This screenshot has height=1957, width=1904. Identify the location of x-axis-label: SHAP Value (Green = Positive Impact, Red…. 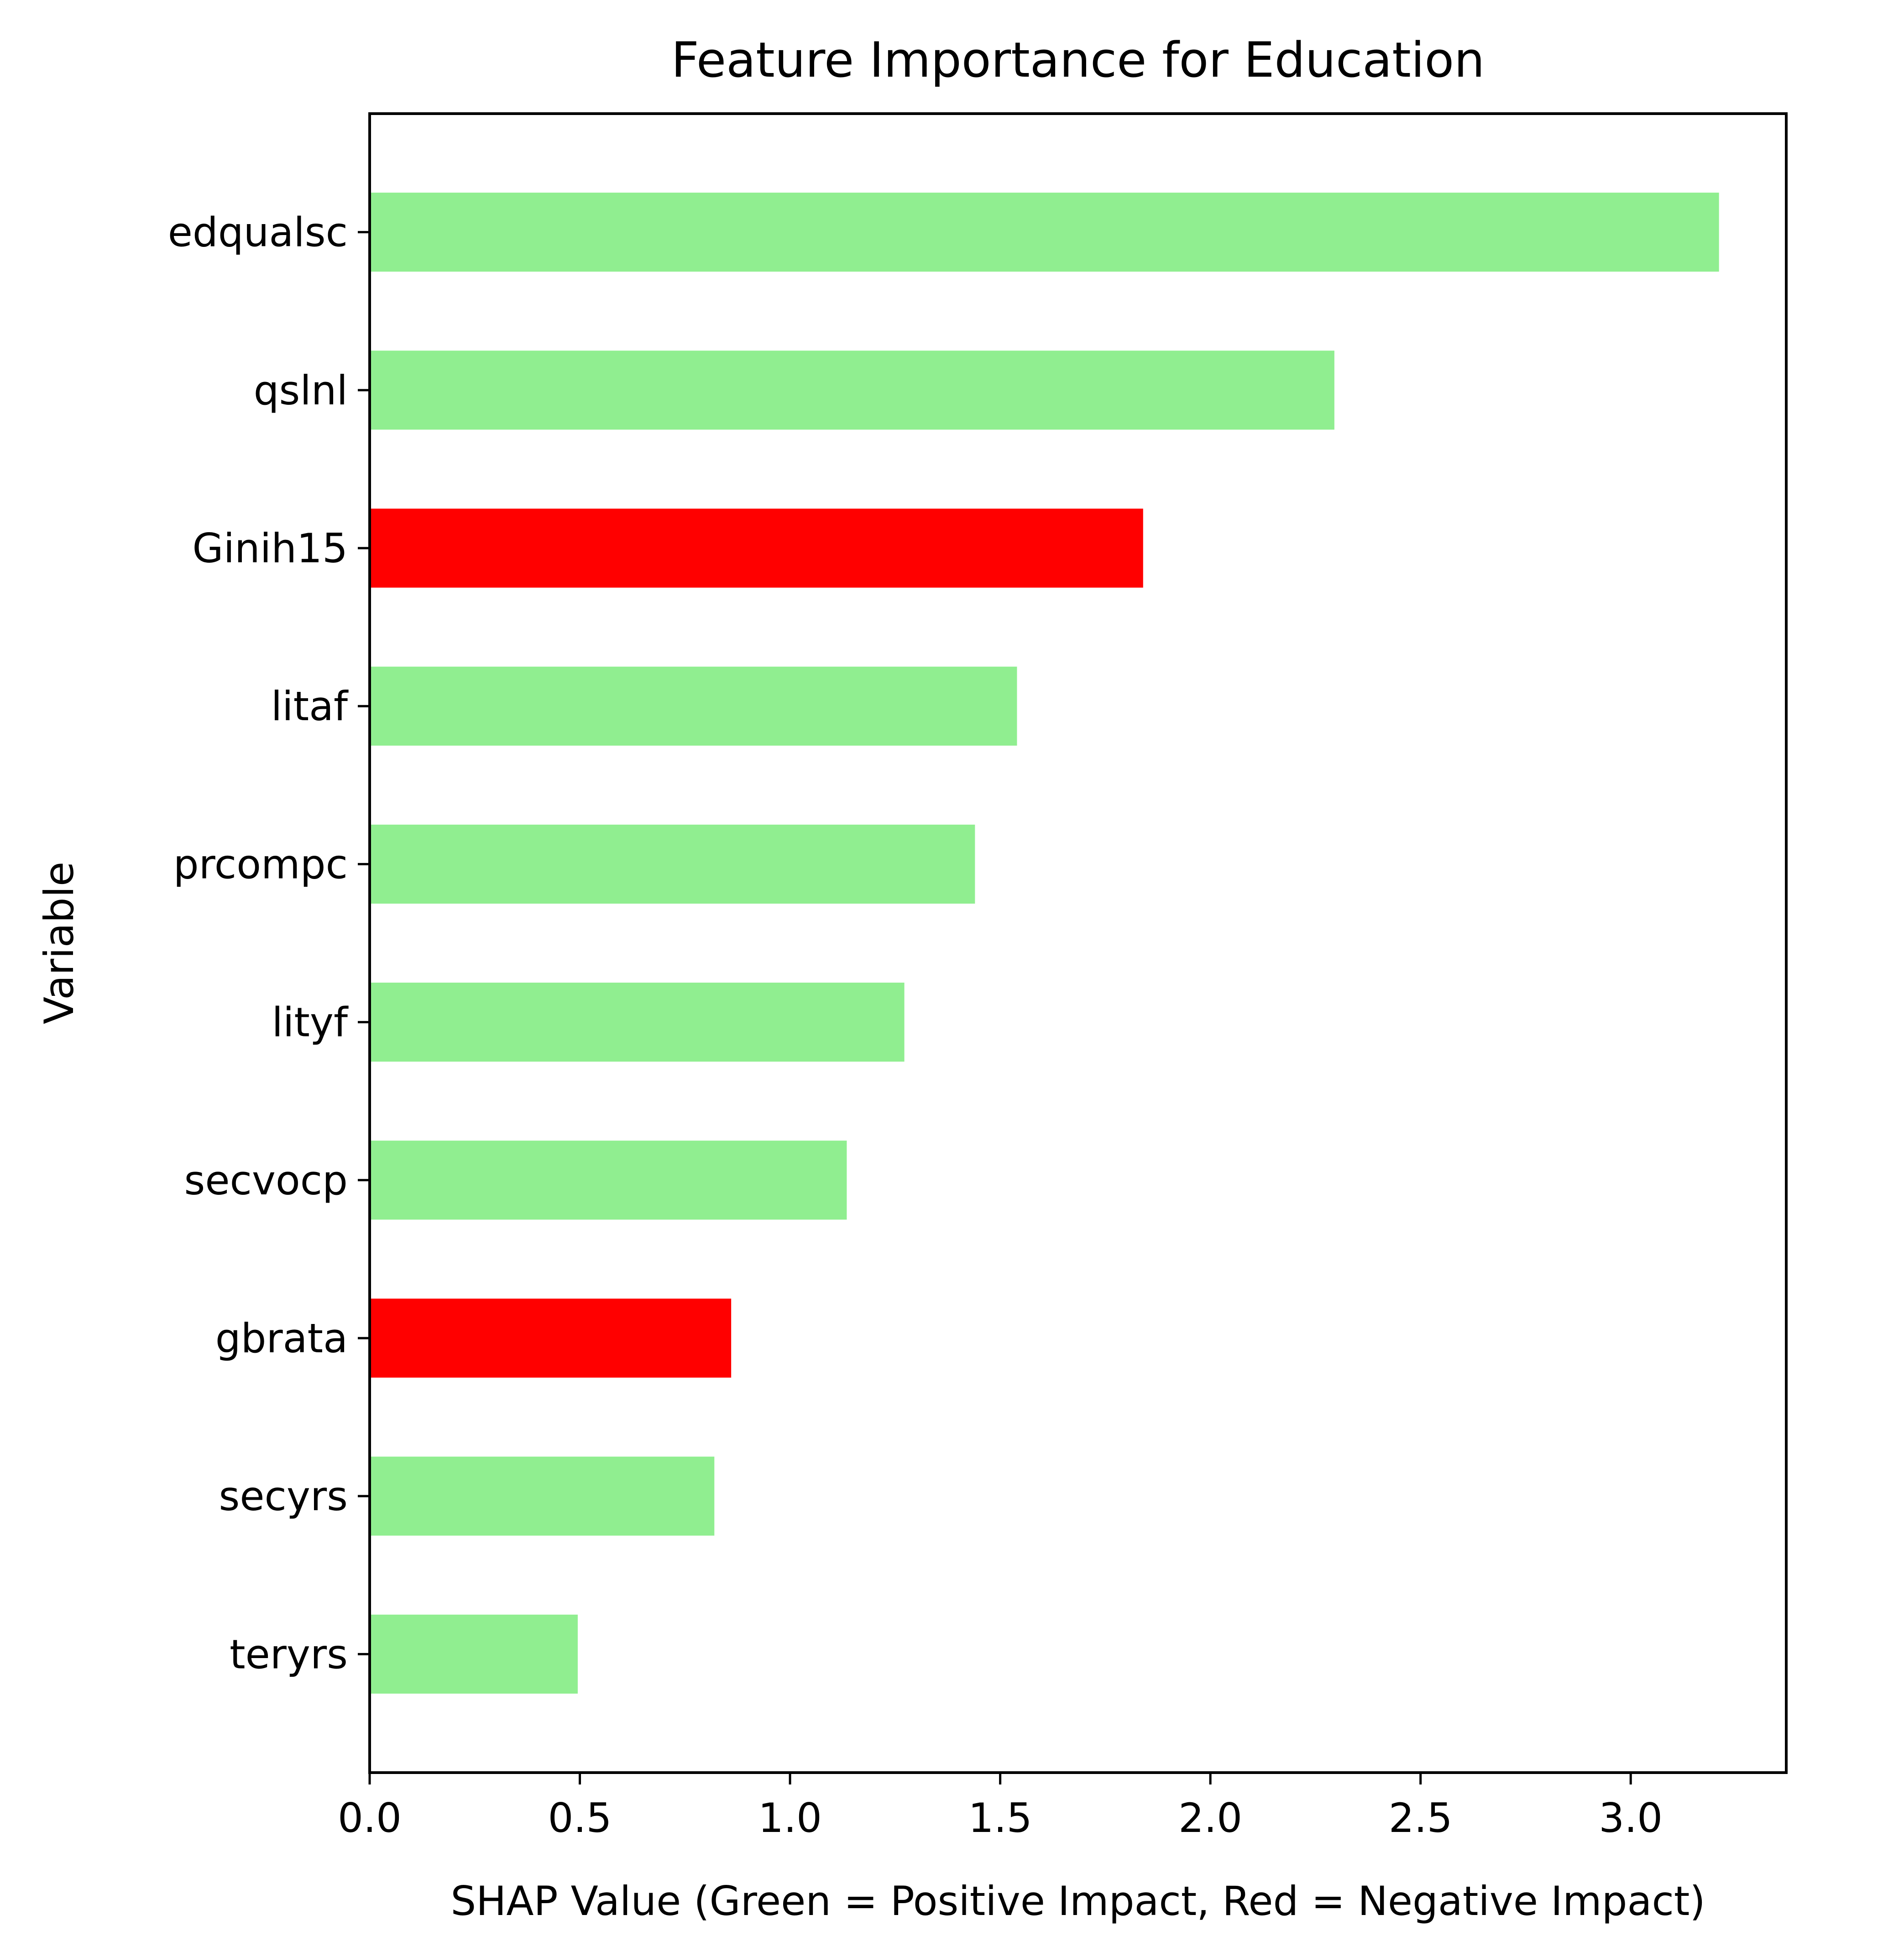
(1078, 1902).